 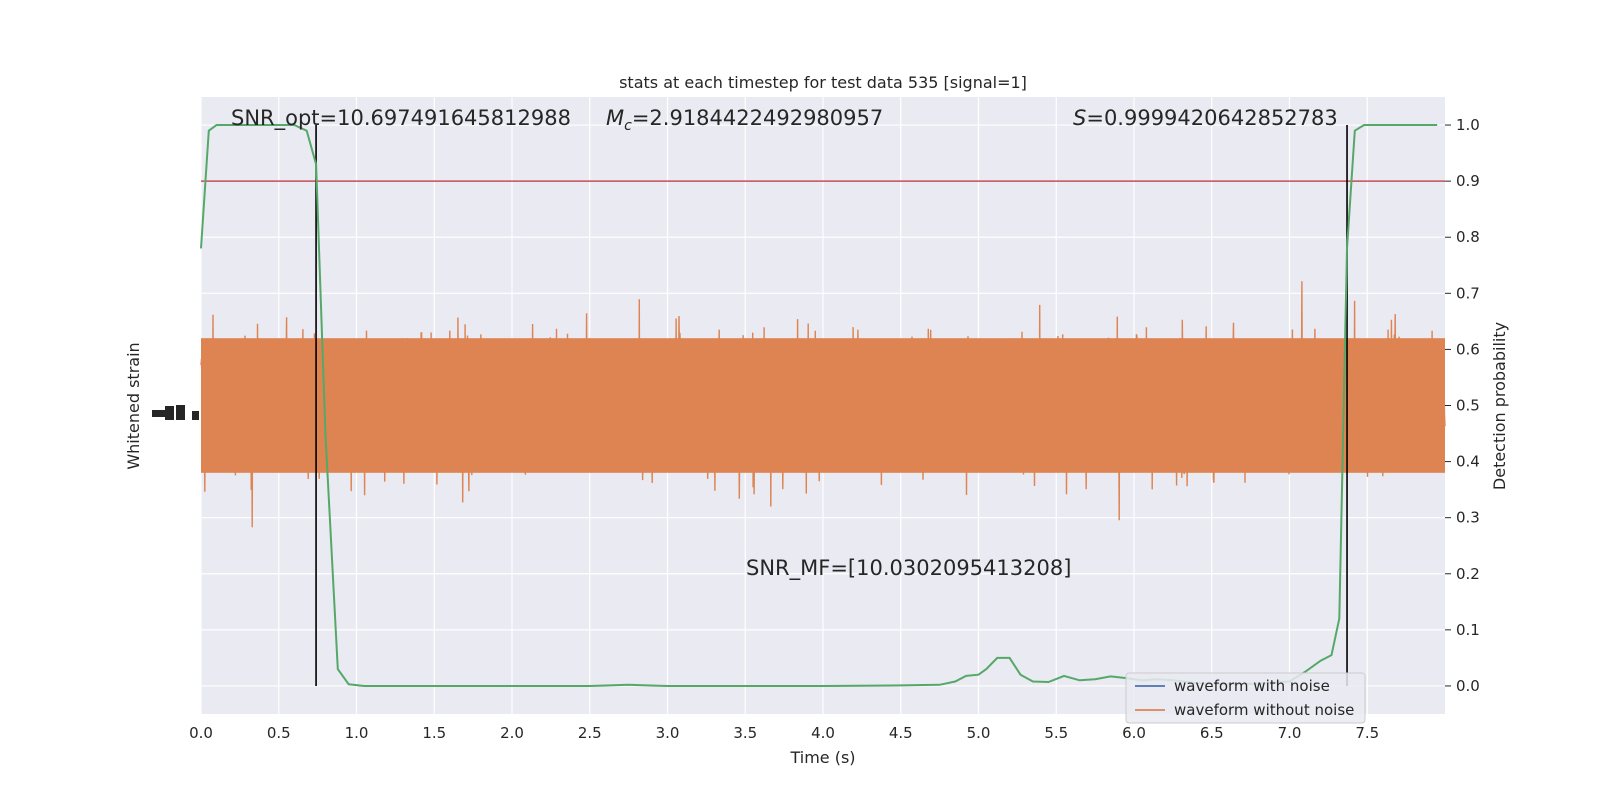 I want to click on legend-label-without-noise: waveform without noise, so click(x=1264, y=710).